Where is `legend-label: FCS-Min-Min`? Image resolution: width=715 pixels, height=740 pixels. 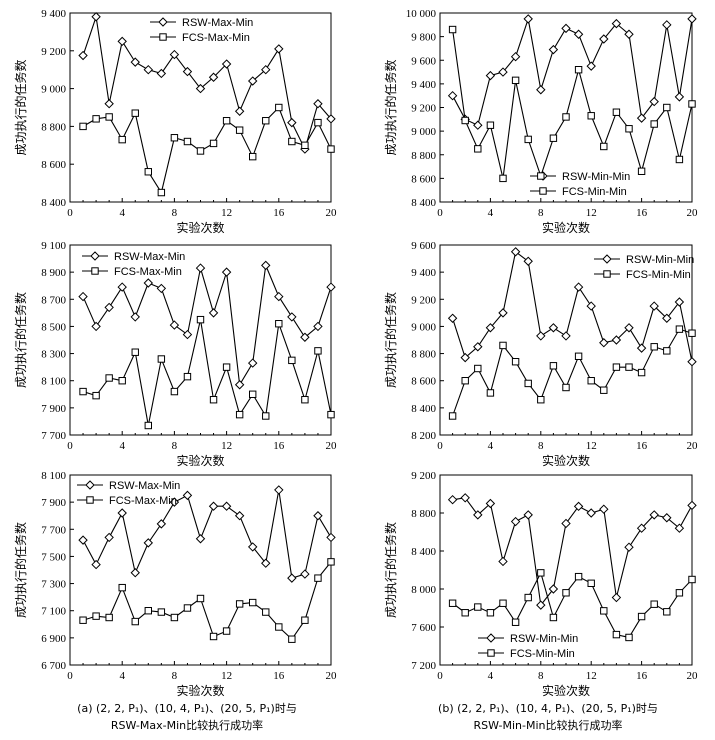
legend-label: FCS-Min-Min is located at coordinates (658, 275).